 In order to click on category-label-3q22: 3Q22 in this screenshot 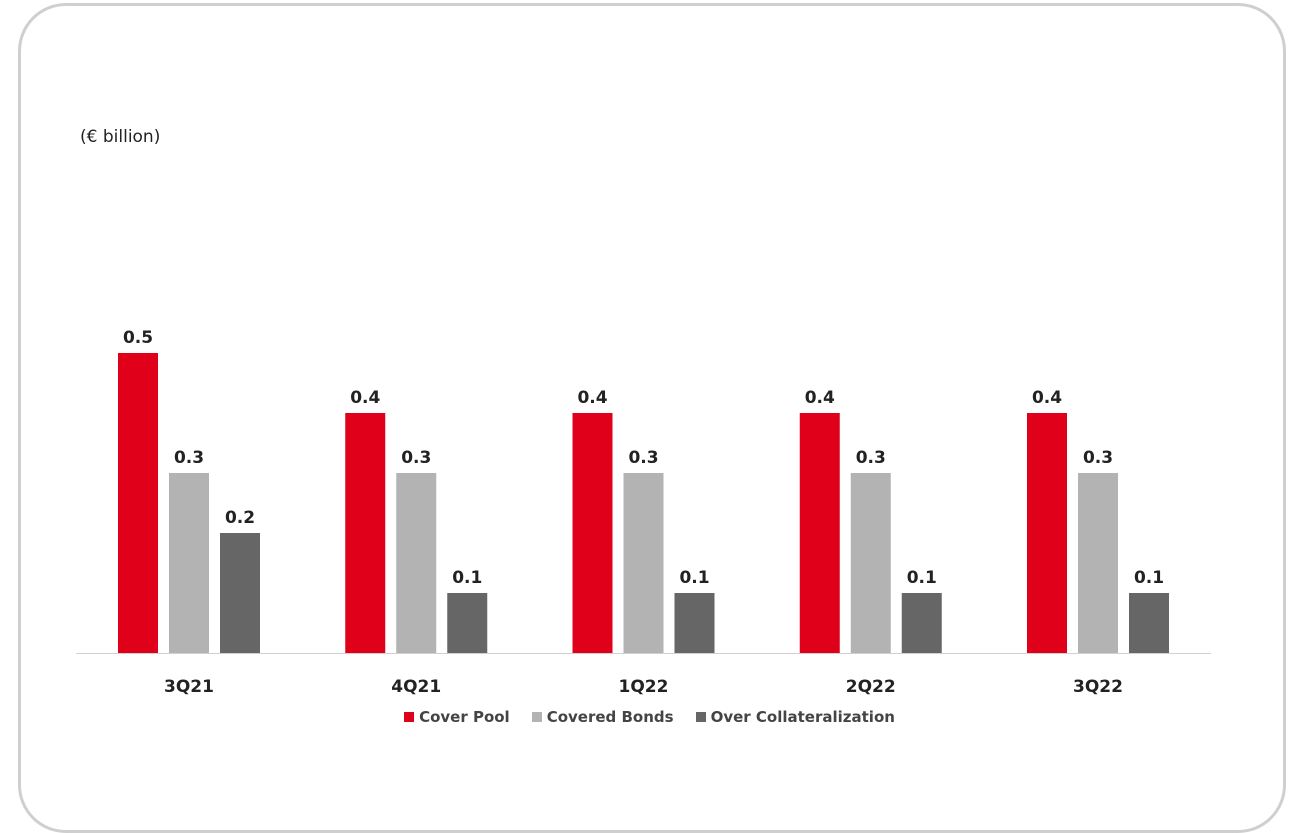, I will do `click(1098, 687)`.